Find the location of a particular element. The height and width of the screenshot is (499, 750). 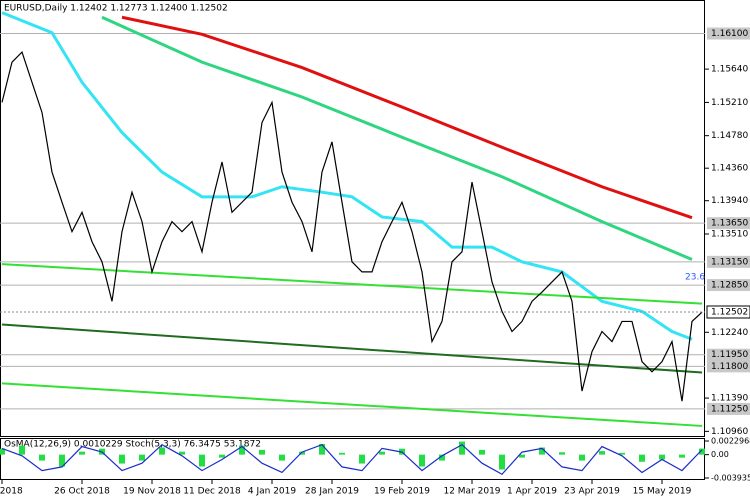

level-label: 1.11950 is located at coordinates (729, 355).